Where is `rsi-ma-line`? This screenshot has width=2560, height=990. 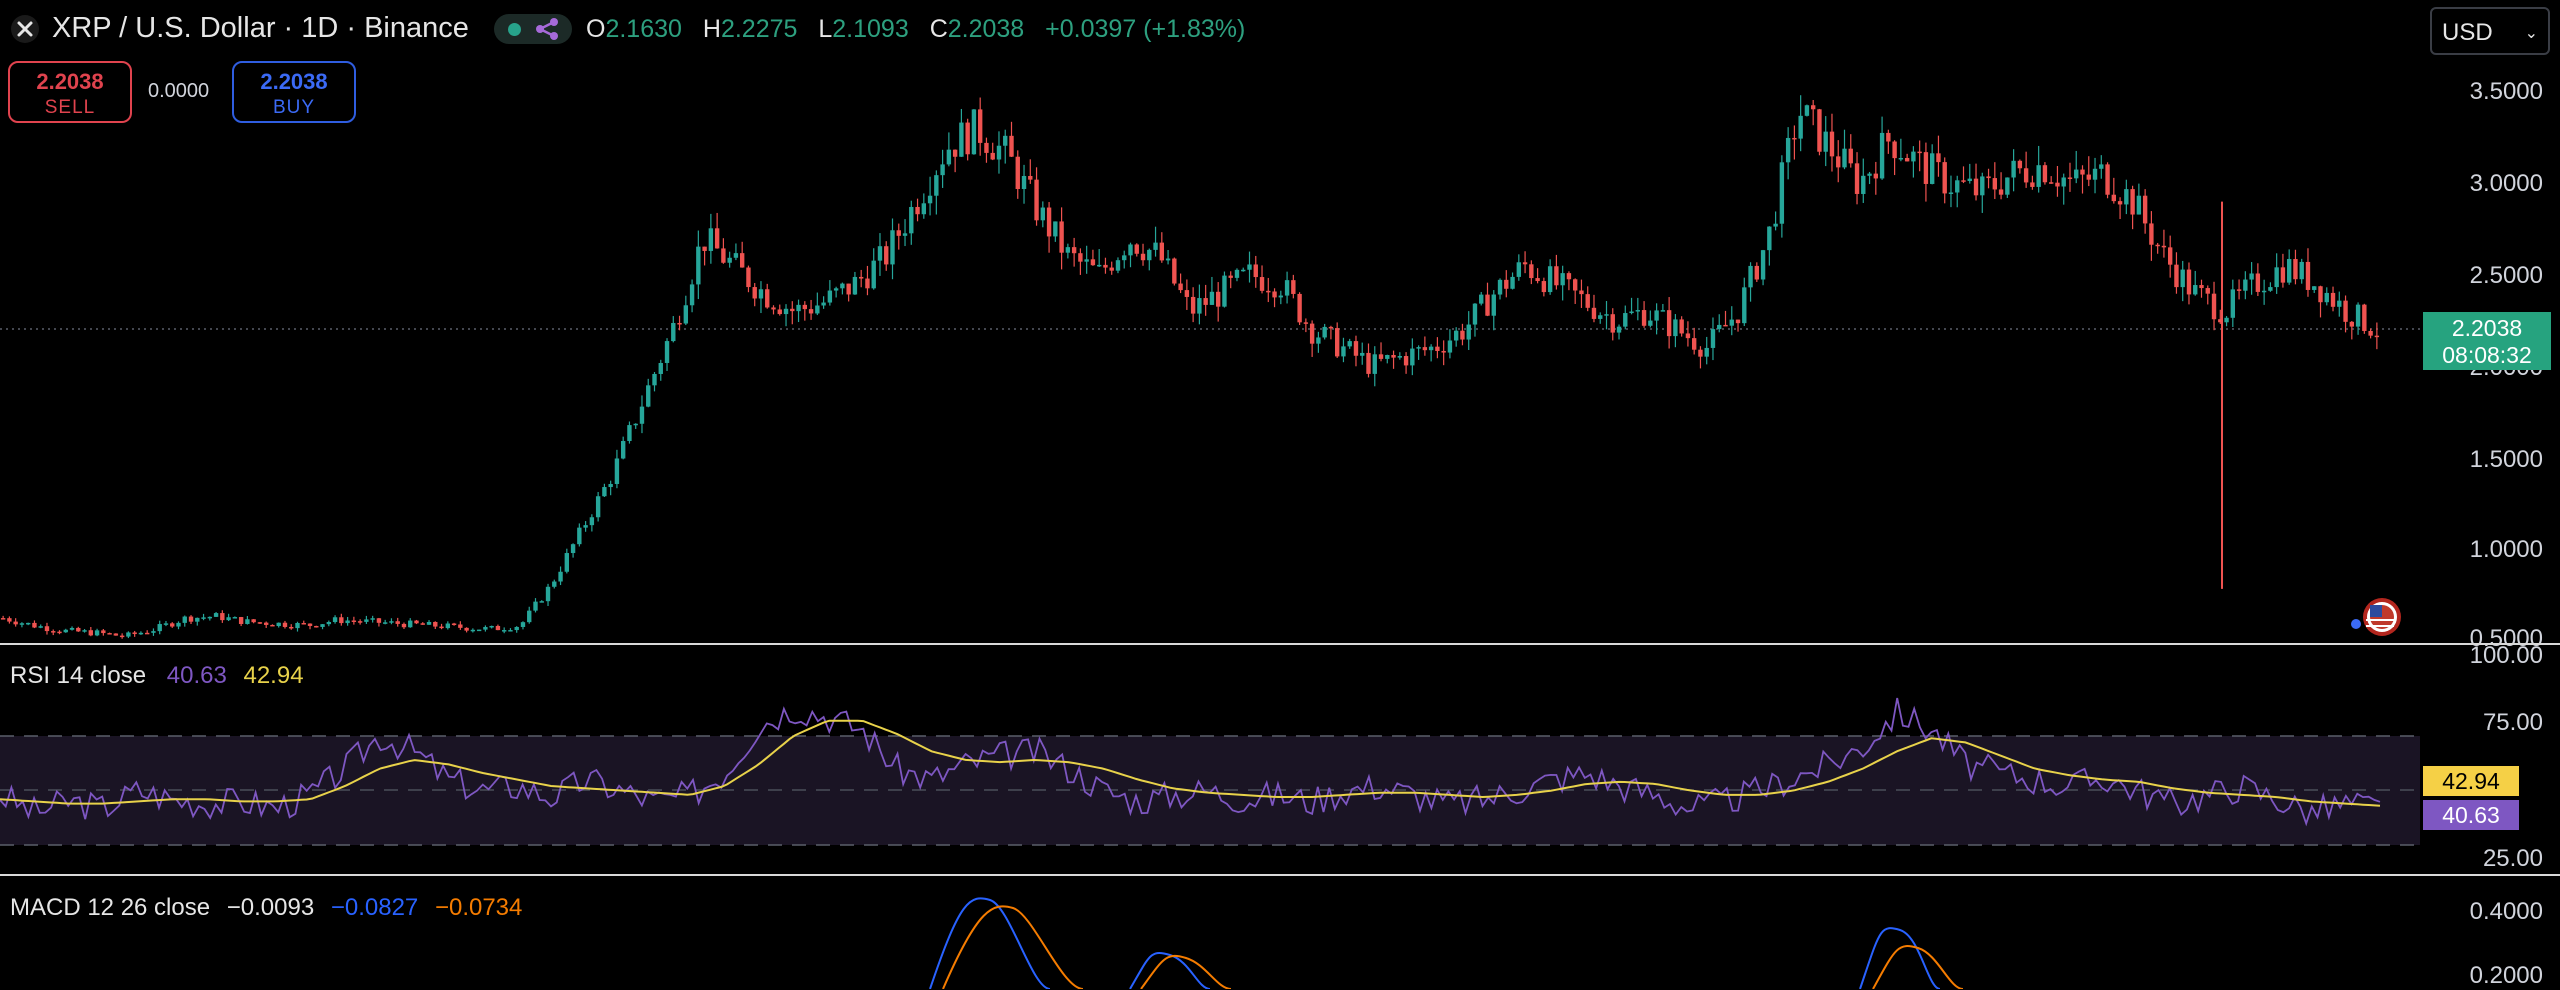 rsi-ma-line is located at coordinates (1190, 763).